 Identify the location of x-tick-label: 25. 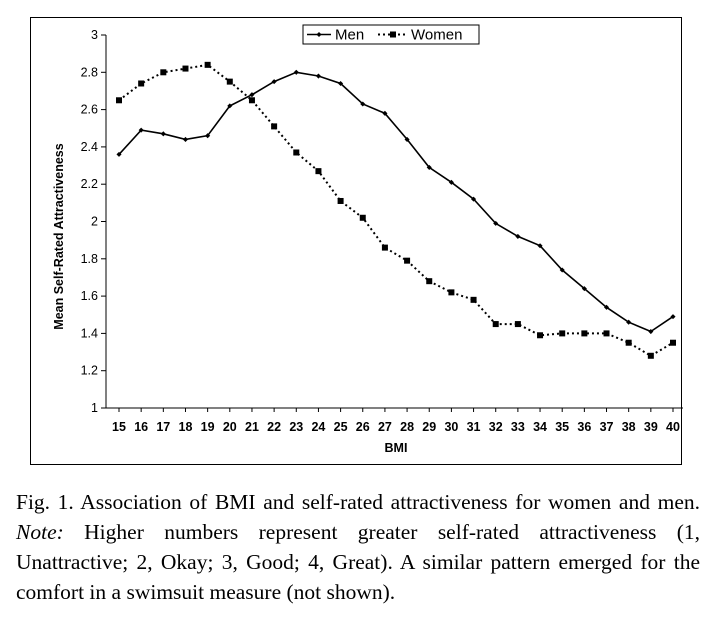
(341, 427).